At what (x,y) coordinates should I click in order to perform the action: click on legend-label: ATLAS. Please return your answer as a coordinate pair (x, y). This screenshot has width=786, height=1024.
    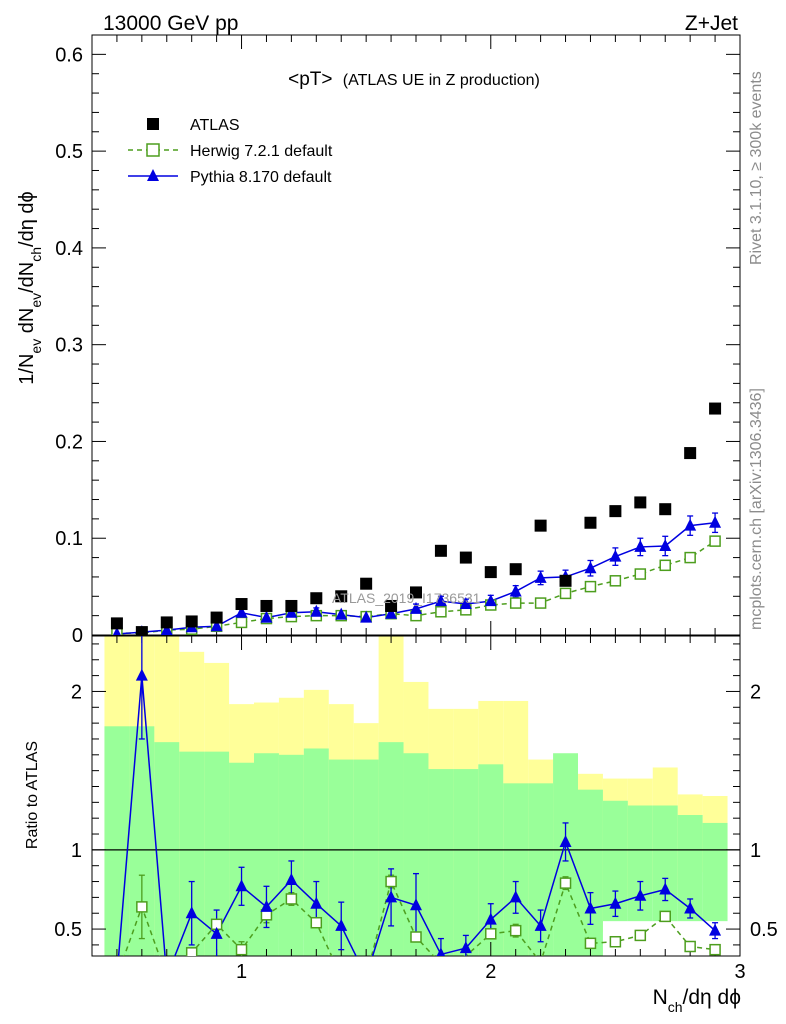
    Looking at the image, I should click on (215, 125).